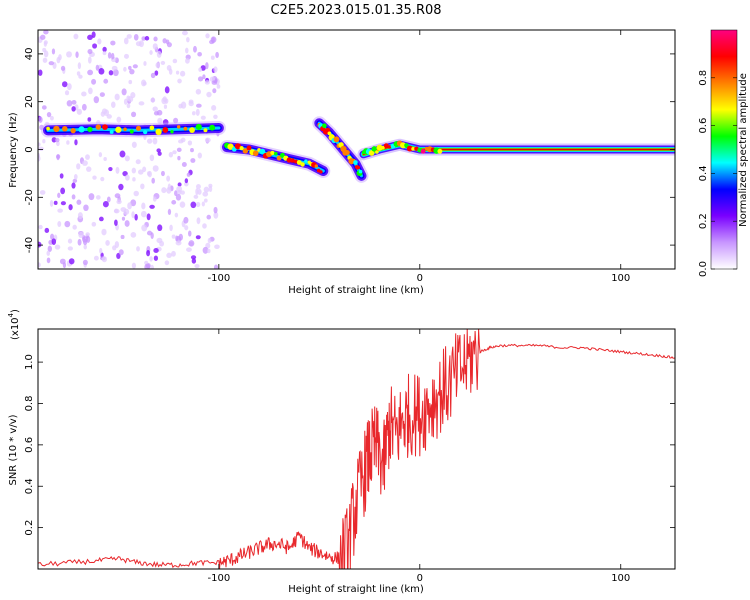 Image resolution: width=750 pixels, height=600 pixels. I want to click on colorbar-ticks: 0.0 0.2 0.4 0.6 0.8, so click(717, 173).